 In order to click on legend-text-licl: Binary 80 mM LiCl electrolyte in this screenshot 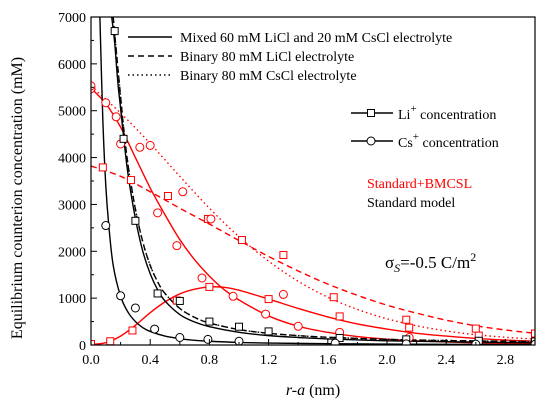, I will do `click(267, 57)`.